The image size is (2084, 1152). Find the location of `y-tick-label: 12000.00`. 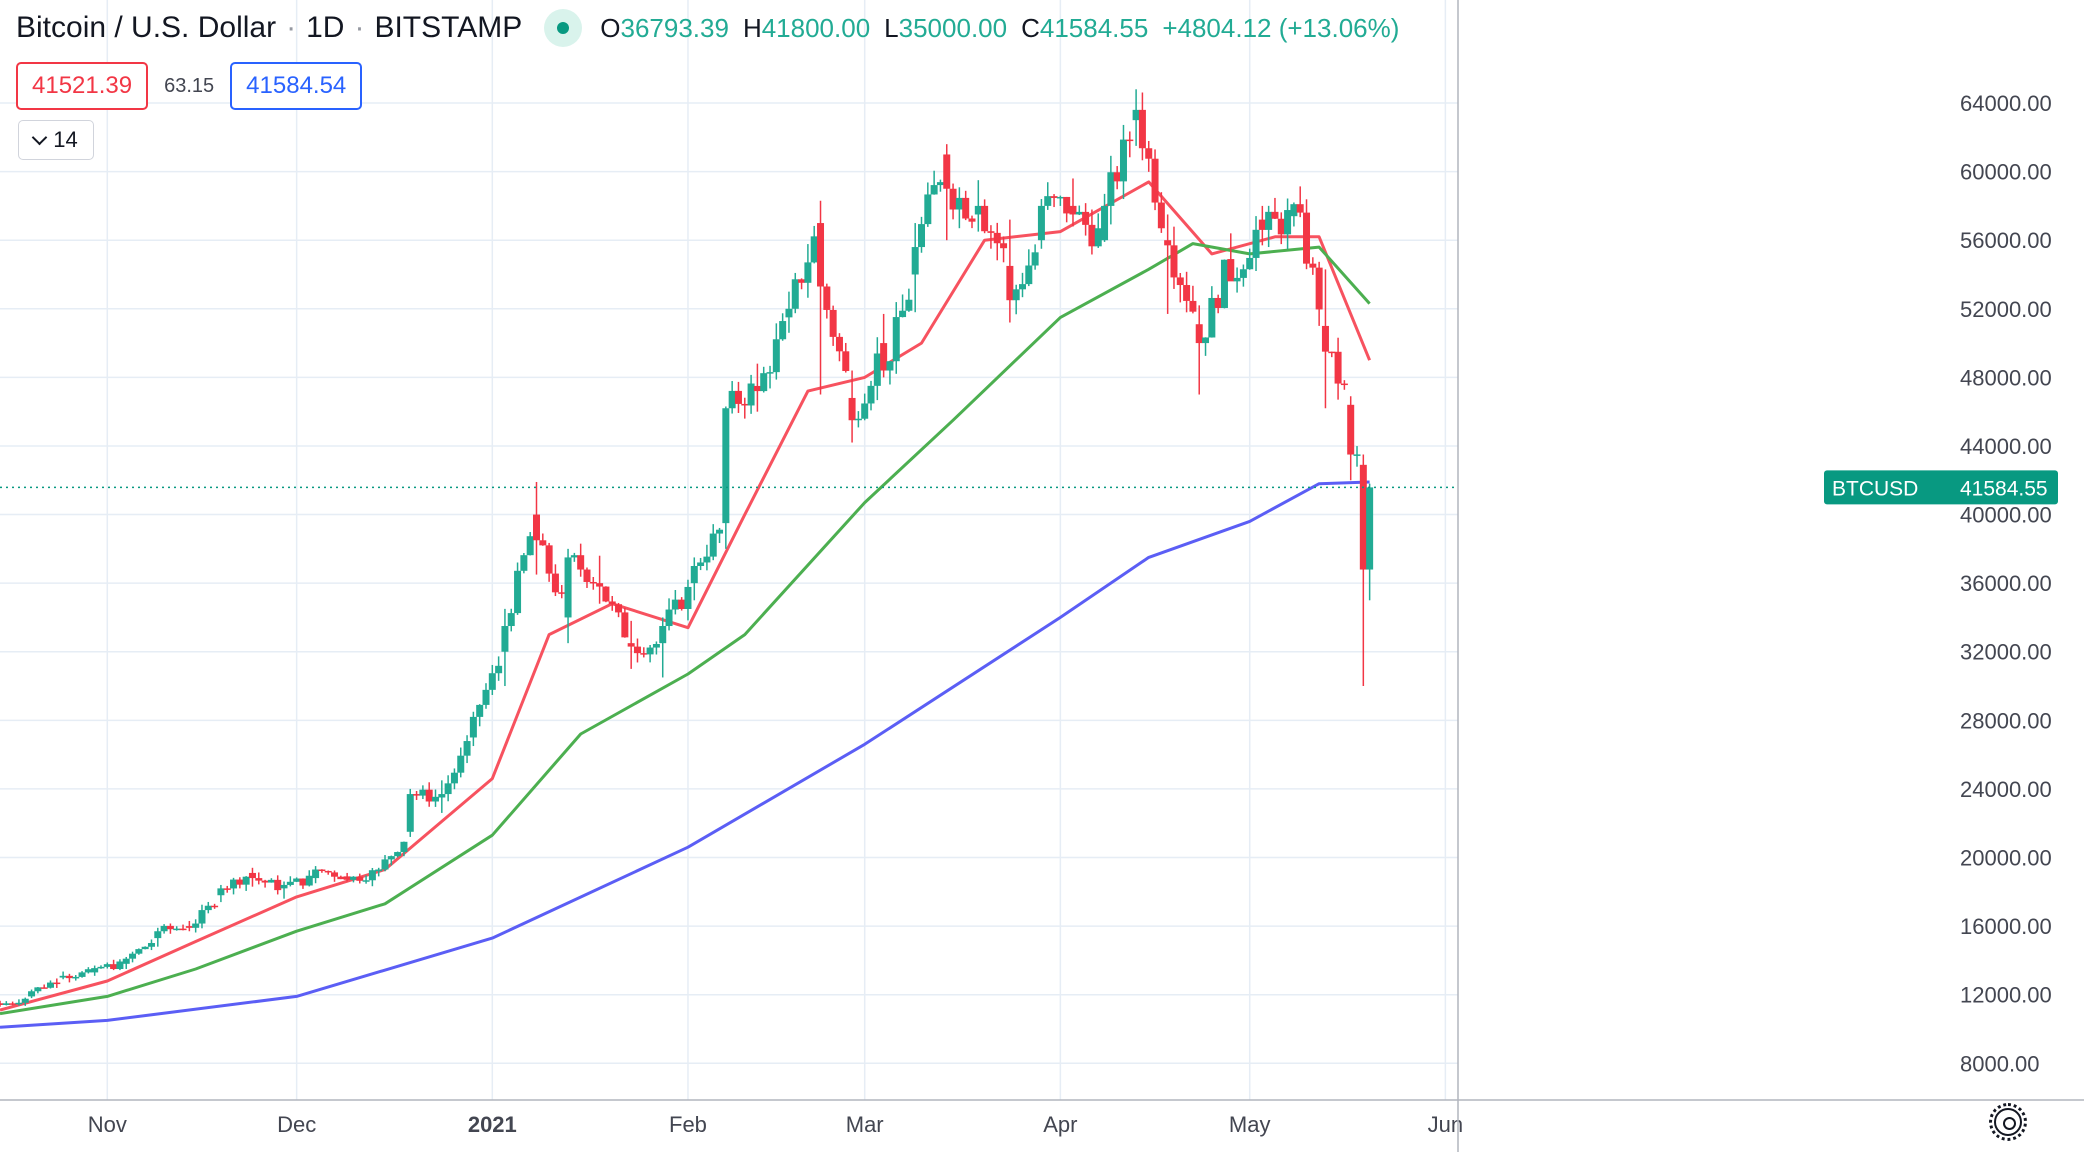

y-tick-label: 12000.00 is located at coordinates (2006, 995).